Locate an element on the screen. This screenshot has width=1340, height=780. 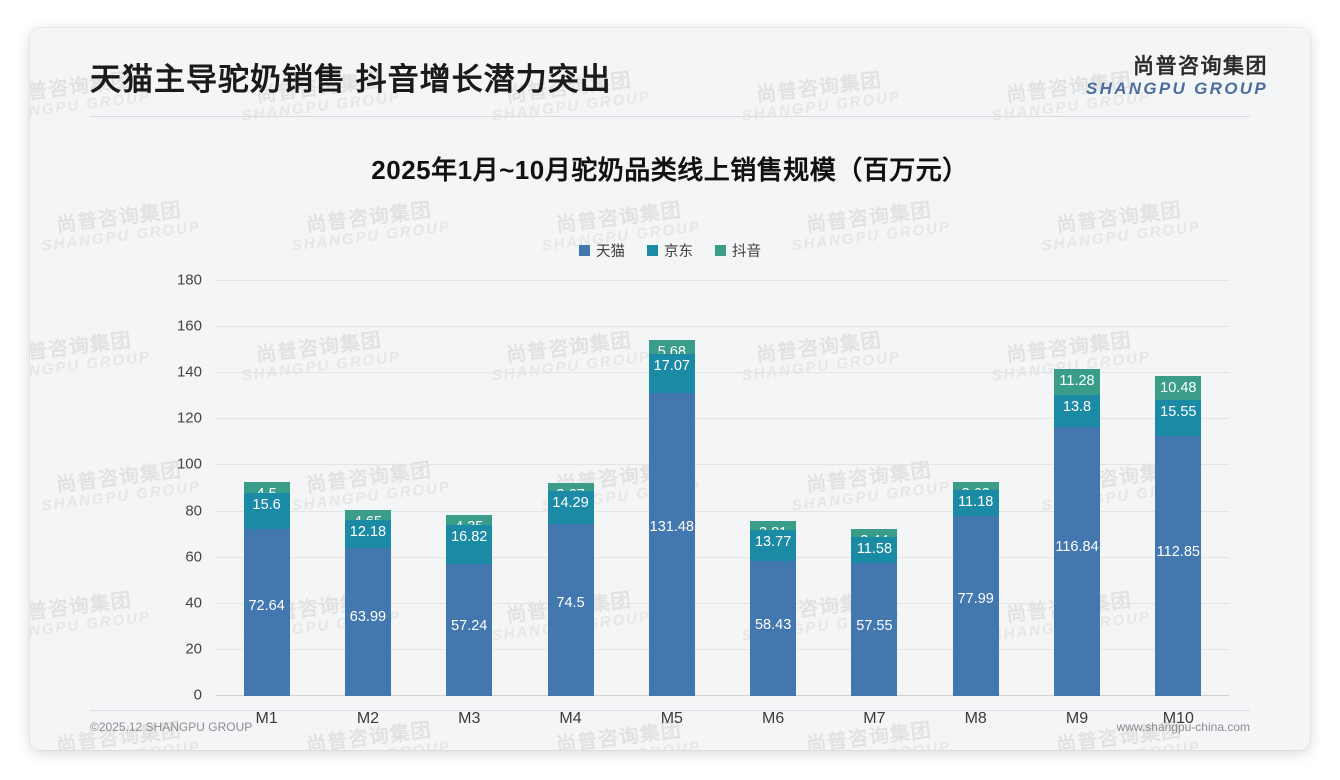
bar-value-label: 13.77 is located at coordinates (773, 541).